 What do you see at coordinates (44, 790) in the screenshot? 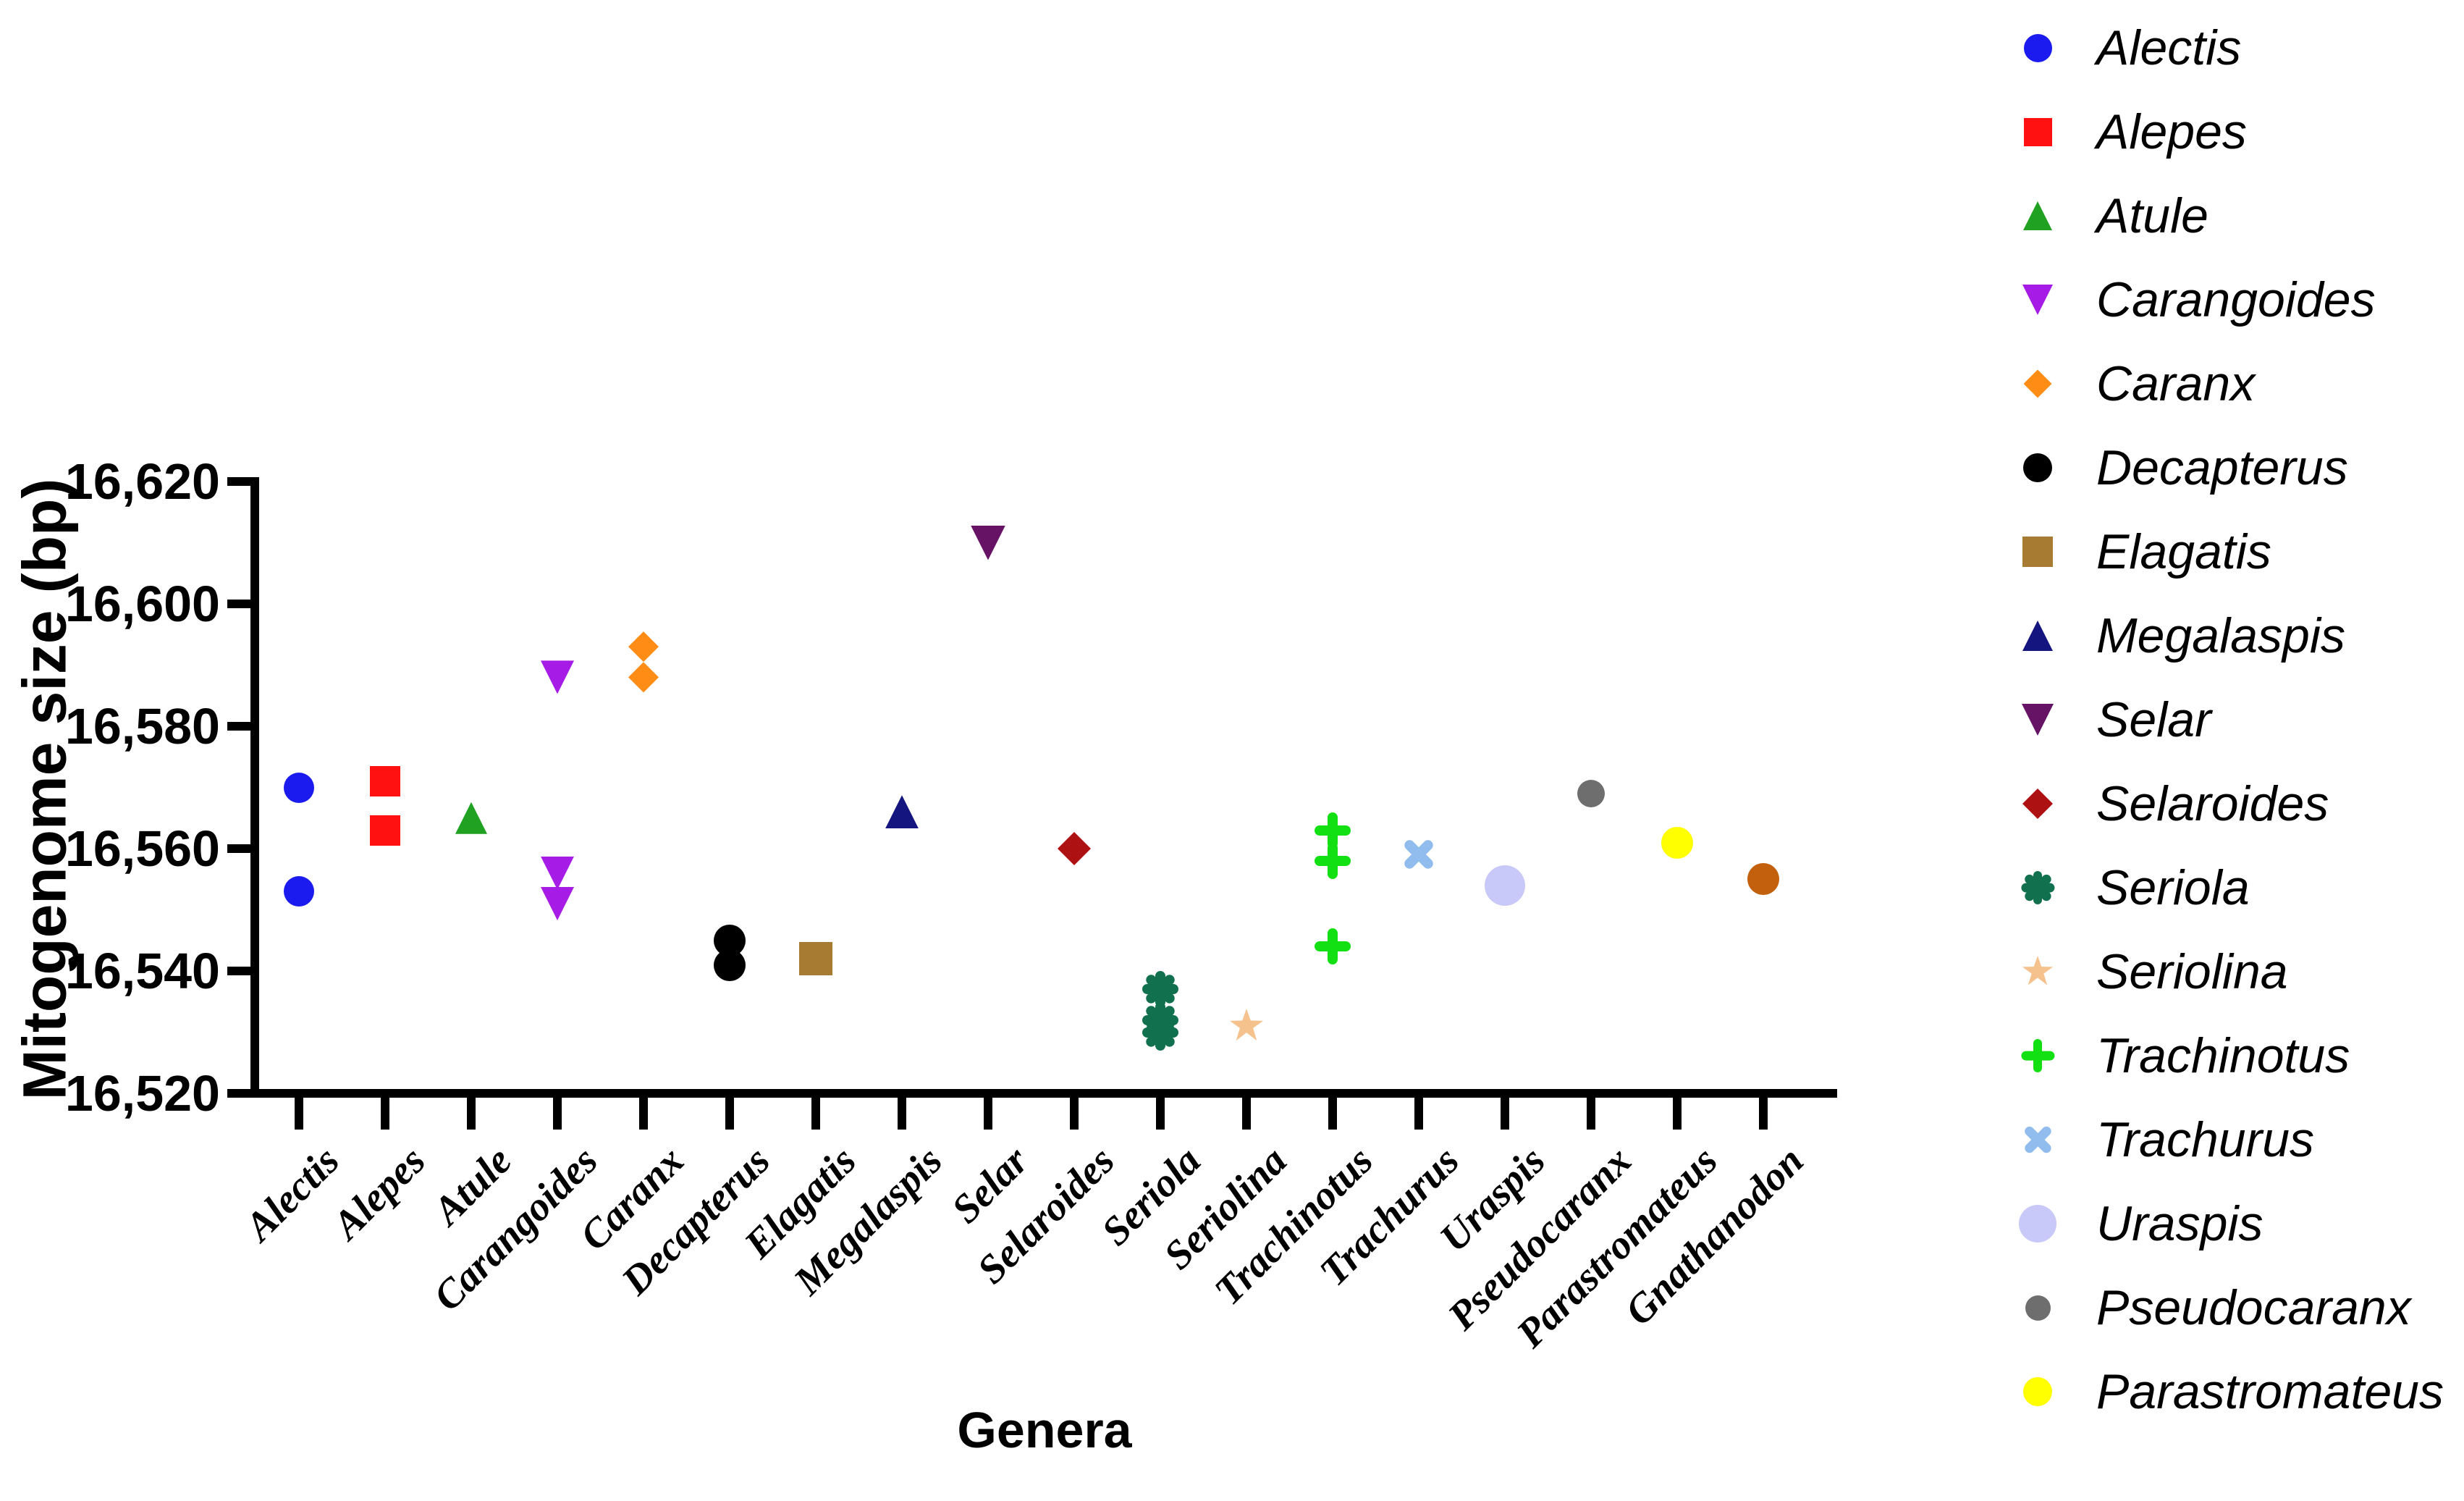
I see `y-axis-title: Mitogenome size (bp)` at bounding box center [44, 790].